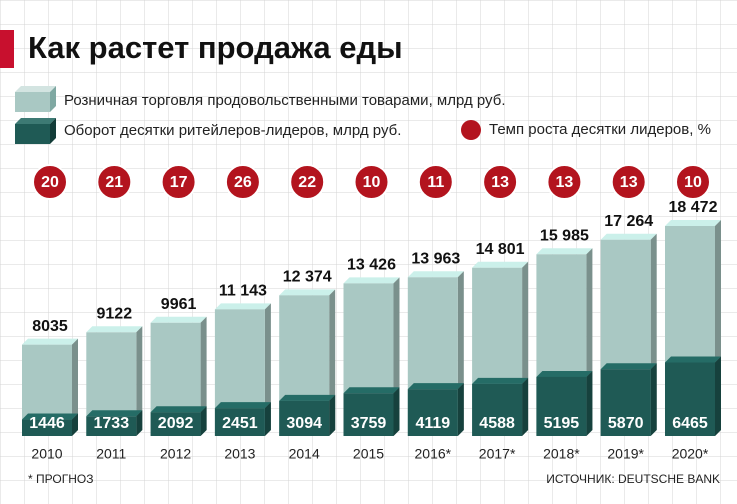  What do you see at coordinates (307, 277) in the screenshot?
I see `value-label: 12 374` at bounding box center [307, 277].